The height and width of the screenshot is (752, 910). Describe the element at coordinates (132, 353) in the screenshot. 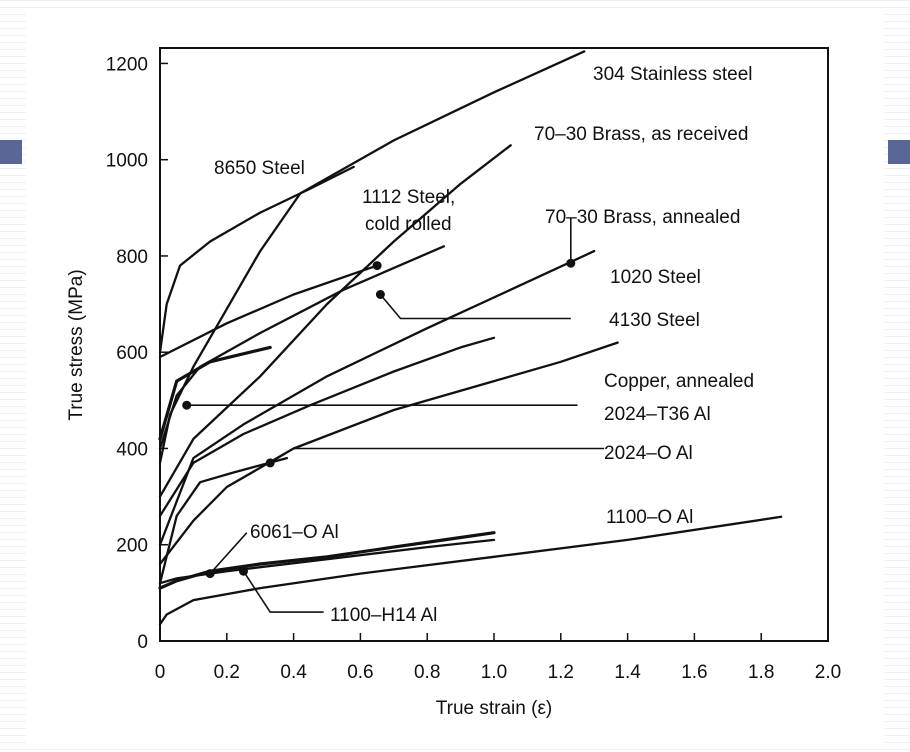

I see `y-tick-label: 600` at that location.